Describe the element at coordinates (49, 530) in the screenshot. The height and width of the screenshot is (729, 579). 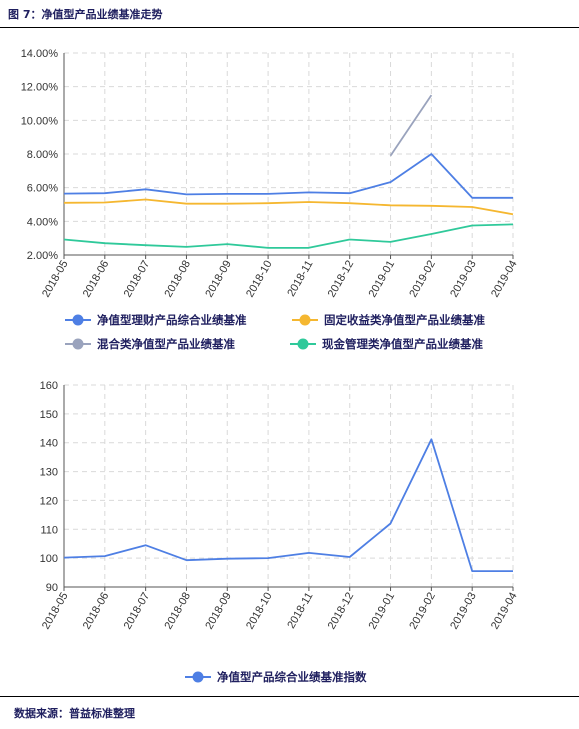
I see `y-tick-label: 110` at that location.